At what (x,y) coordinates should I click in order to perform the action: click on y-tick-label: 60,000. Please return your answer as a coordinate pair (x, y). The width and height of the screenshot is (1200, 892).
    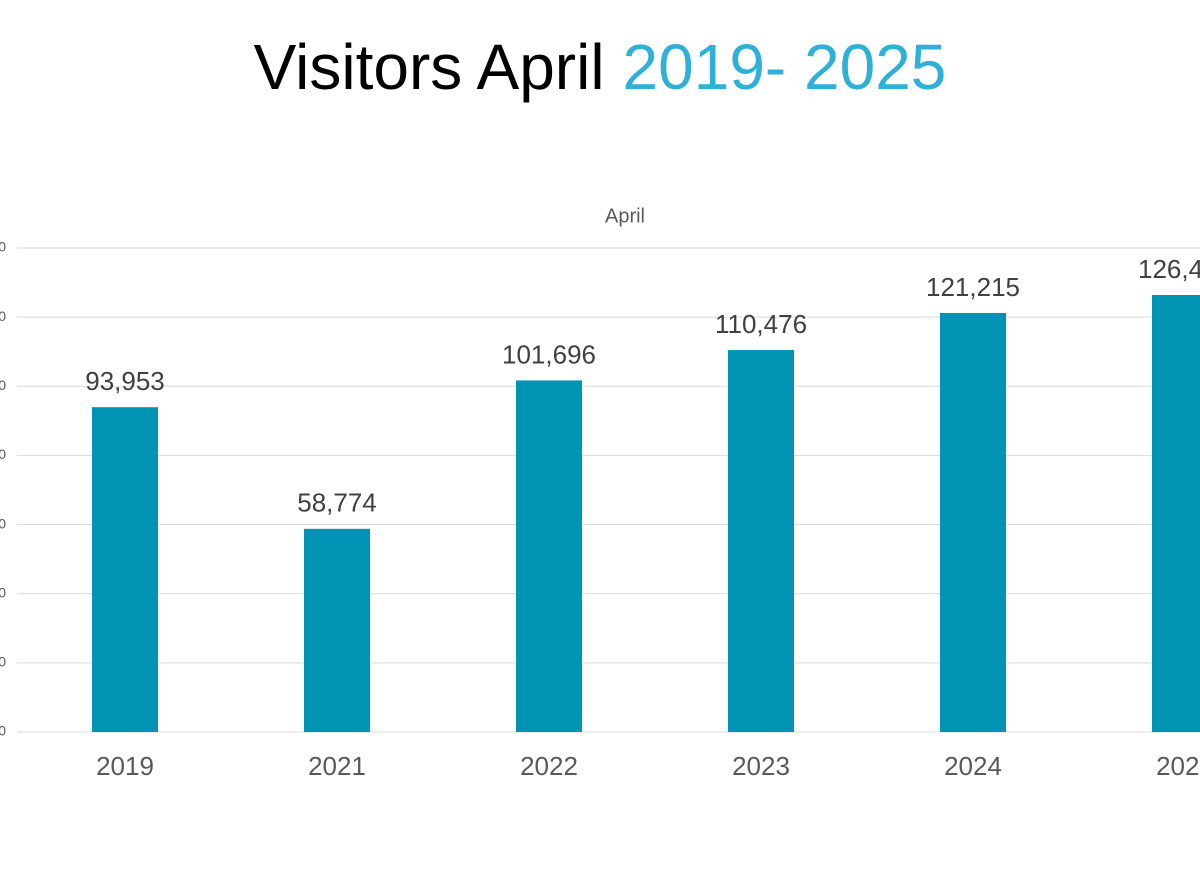
    Looking at the image, I should click on (3, 523).